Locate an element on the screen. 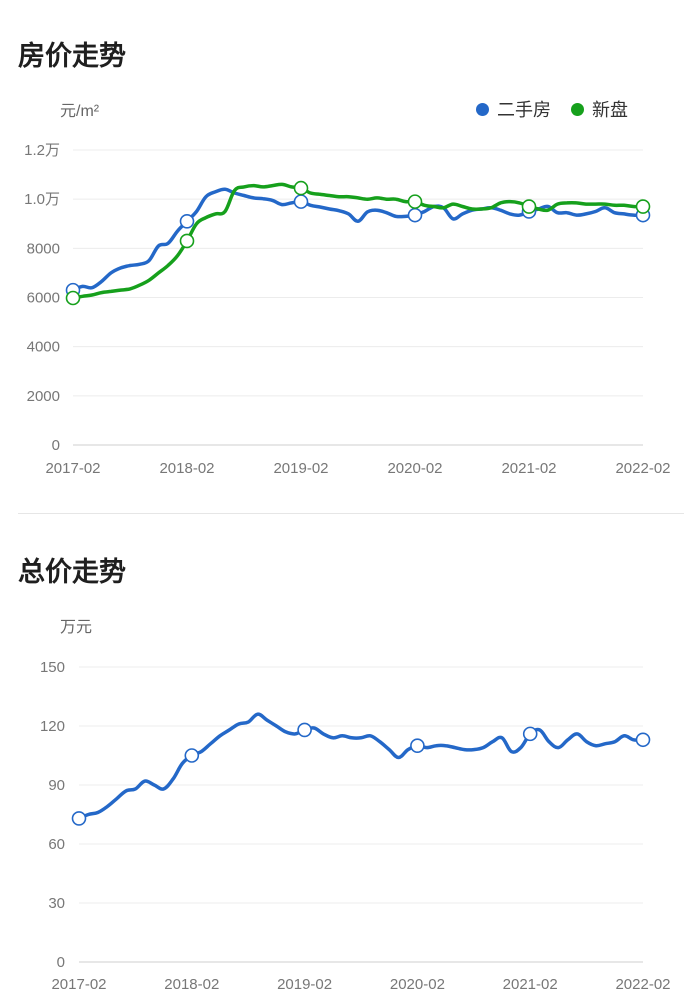 The height and width of the screenshot is (995, 698). total-price-unit-label: 万元 is located at coordinates (76, 627).